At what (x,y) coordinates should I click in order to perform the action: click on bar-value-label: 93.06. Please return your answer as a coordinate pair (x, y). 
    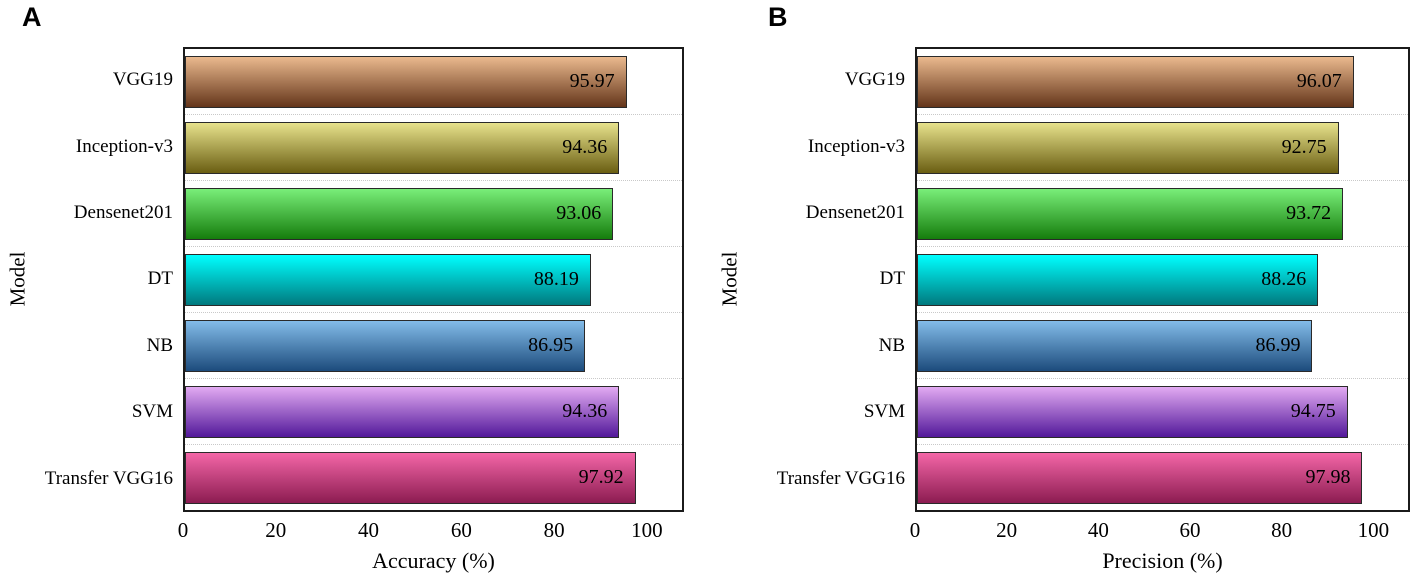
    Looking at the image, I should click on (579, 213).